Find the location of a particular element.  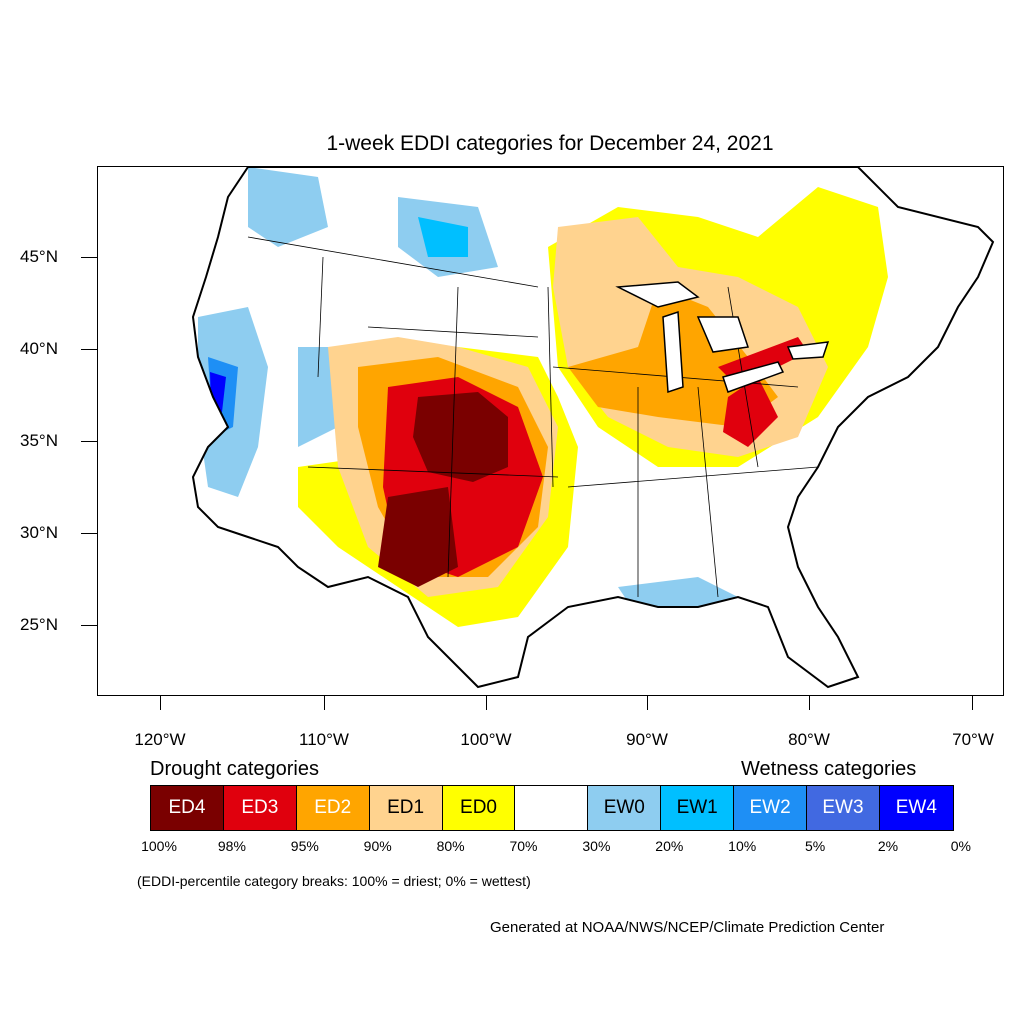

lat-label-25: 25°N is located at coordinates (39, 624).